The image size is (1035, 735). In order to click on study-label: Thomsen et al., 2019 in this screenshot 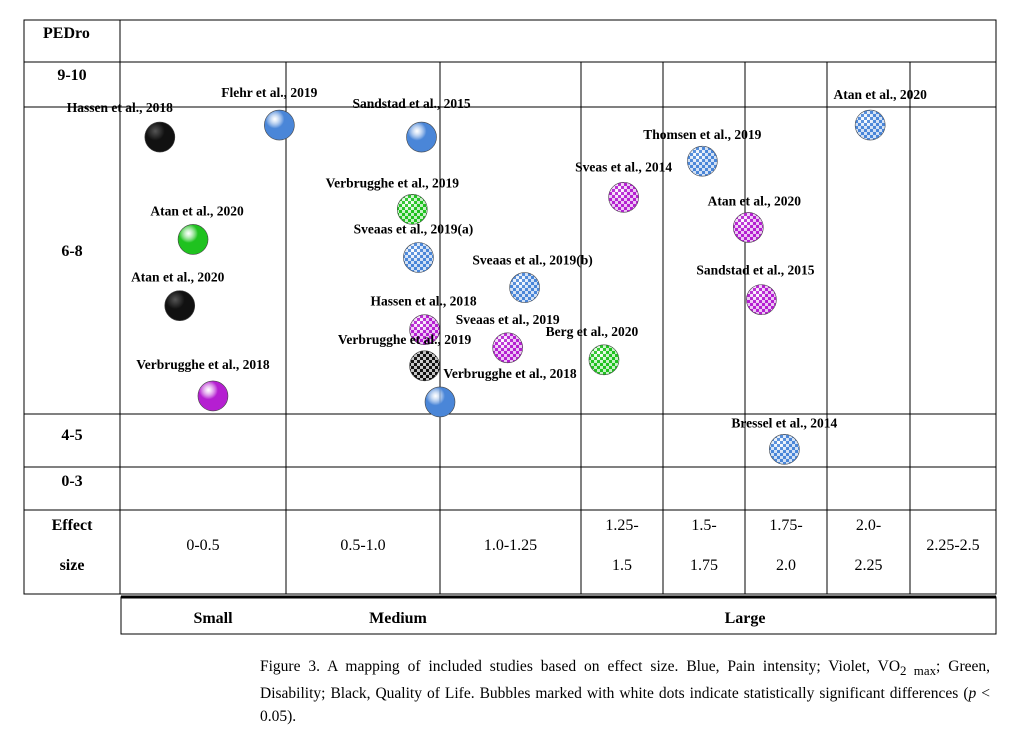, I will do `click(702, 134)`.